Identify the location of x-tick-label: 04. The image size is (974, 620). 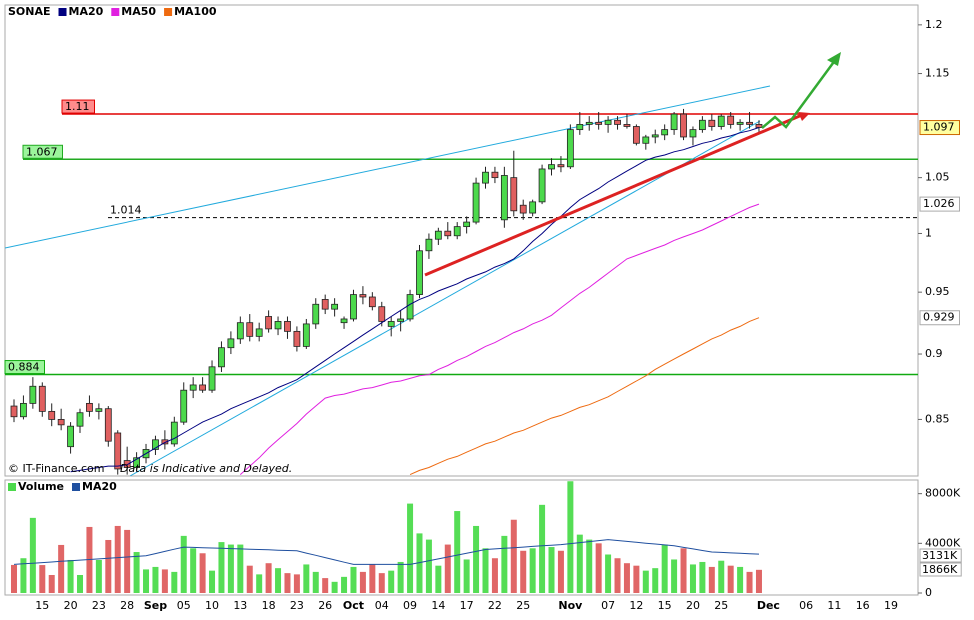
(382, 605).